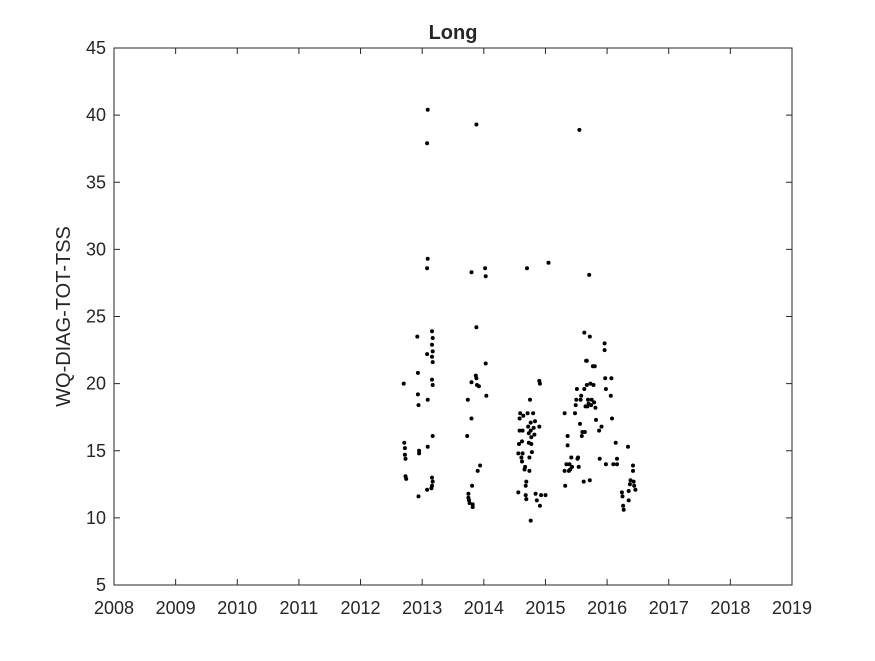 The image size is (875, 661). Describe the element at coordinates (299, 608) in the screenshot. I see `x-tick-label: 2011` at that location.